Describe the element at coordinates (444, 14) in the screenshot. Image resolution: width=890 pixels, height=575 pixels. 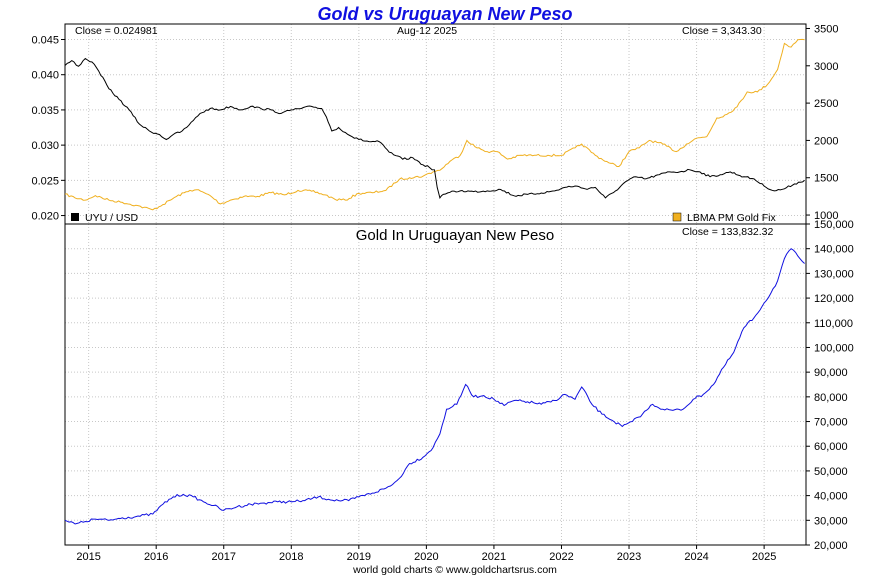
I see `chart-title: Gold vs Uruguayan New Peso` at that location.